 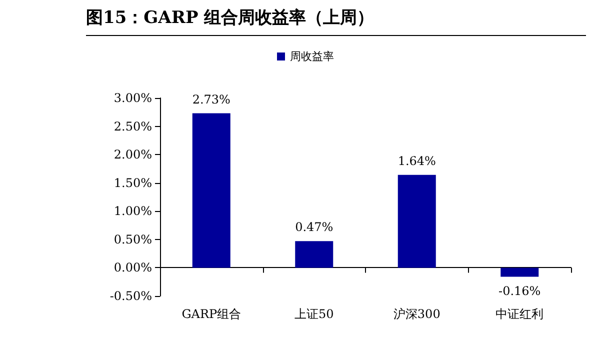 What do you see at coordinates (417, 161) in the screenshot?
I see `data-label: 1.64%` at bounding box center [417, 161].